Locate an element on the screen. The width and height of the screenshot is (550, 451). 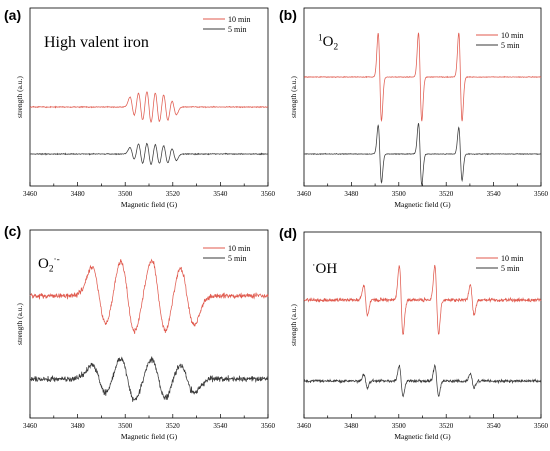
title-main: OH is located at coordinates (327, 269).